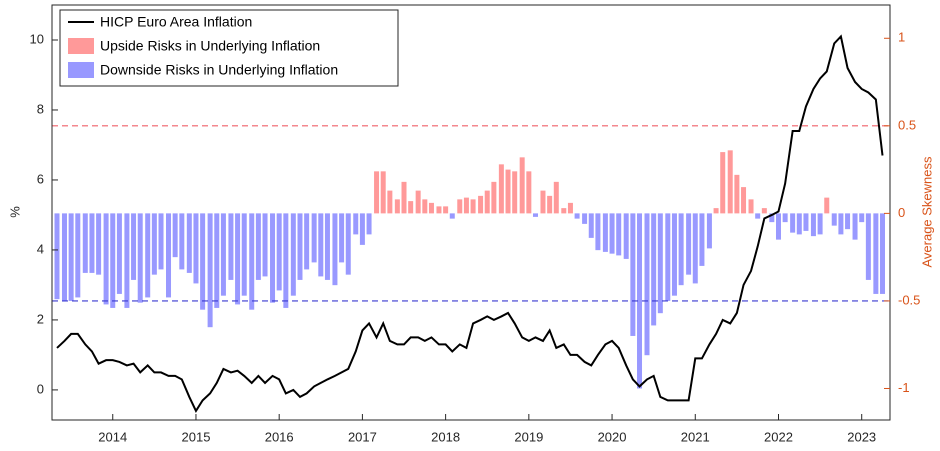 Image resolution: width=940 pixels, height=451 pixels. What do you see at coordinates (176, 22) in the screenshot?
I see `legend-label: HICP Euro Area Inflation` at bounding box center [176, 22].